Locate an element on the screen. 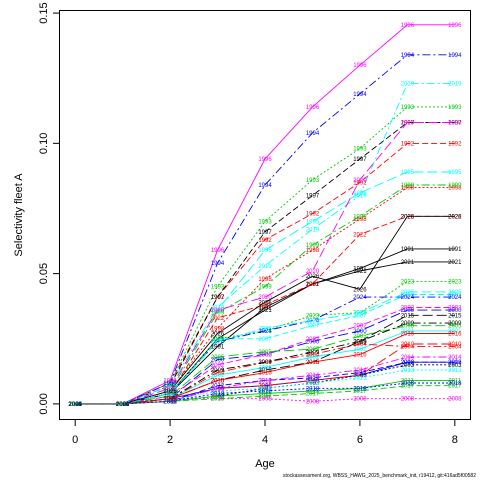 This screenshot has height=480, width=480. point-label-2024: 2024 is located at coordinates (170, 395).